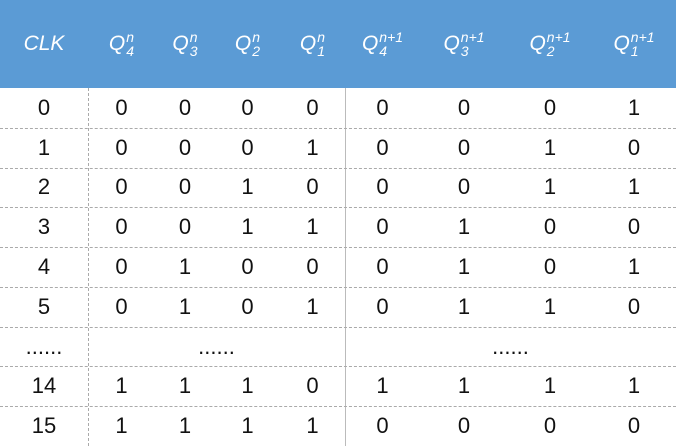 The width and height of the screenshot is (676, 446). I want to click on header-indices: n+1 4, so click(391, 44).